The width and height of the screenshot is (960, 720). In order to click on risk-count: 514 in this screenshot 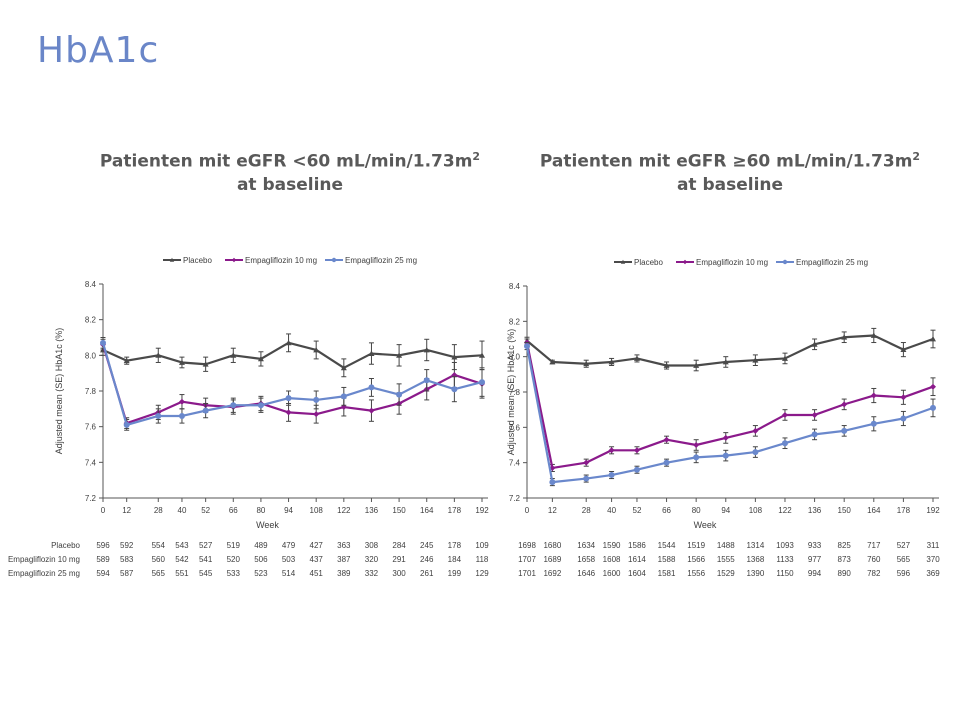, I will do `click(289, 573)`.